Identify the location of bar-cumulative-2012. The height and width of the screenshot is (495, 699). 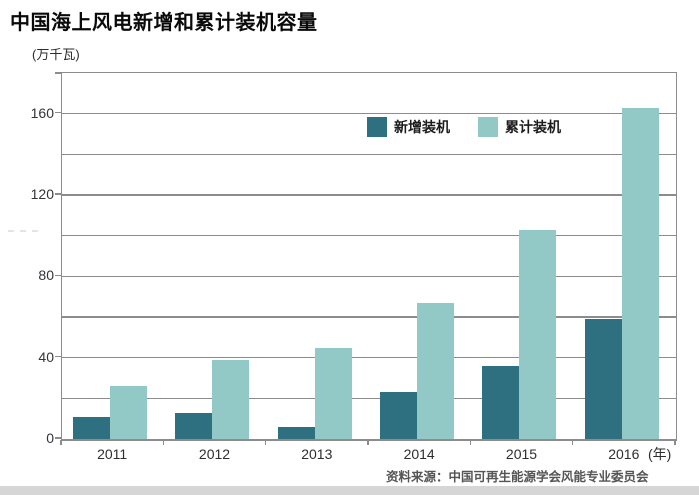
(231, 399).